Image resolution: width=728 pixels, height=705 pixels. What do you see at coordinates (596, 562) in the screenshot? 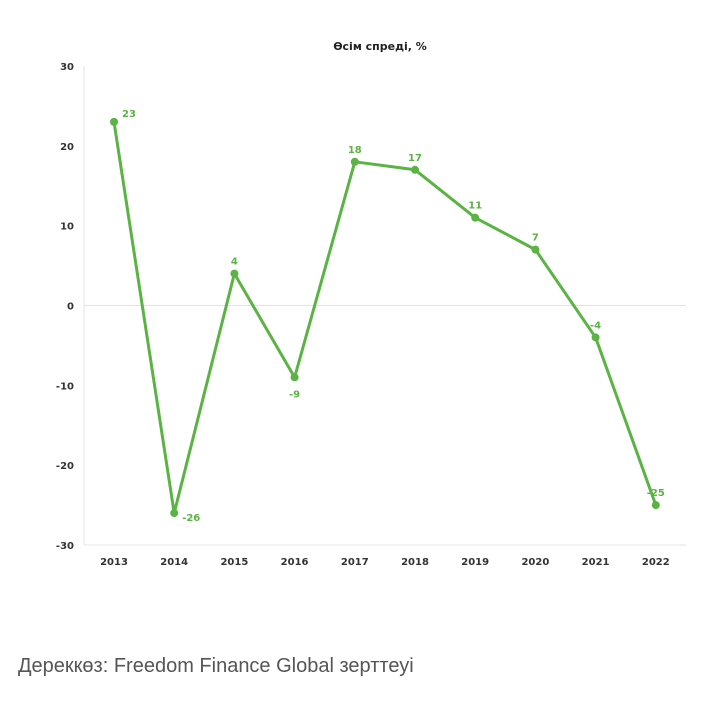
I see `x-tick-label: 2021` at bounding box center [596, 562].